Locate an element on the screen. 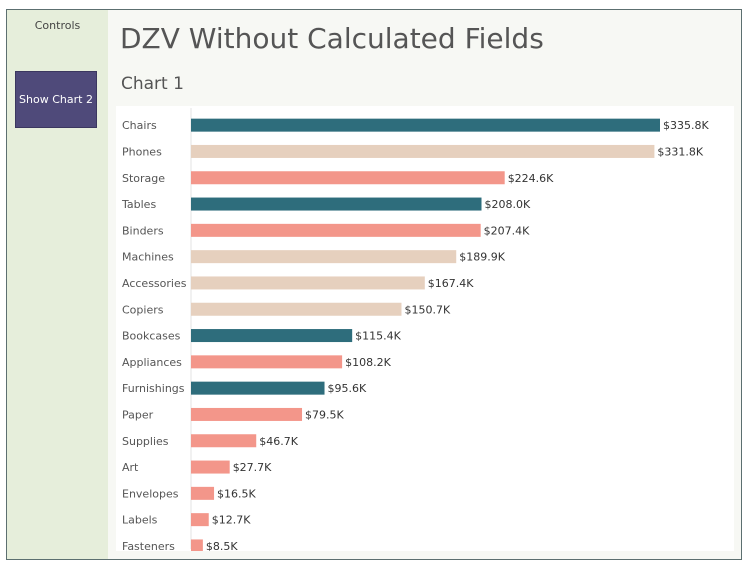 The image size is (750, 568). category-label: Fasteners is located at coordinates (148, 545).